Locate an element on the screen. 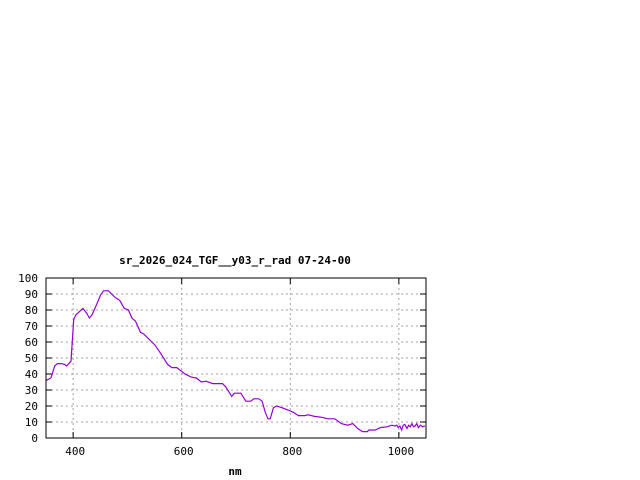  y-tick-label: 10 is located at coordinates (31, 422).